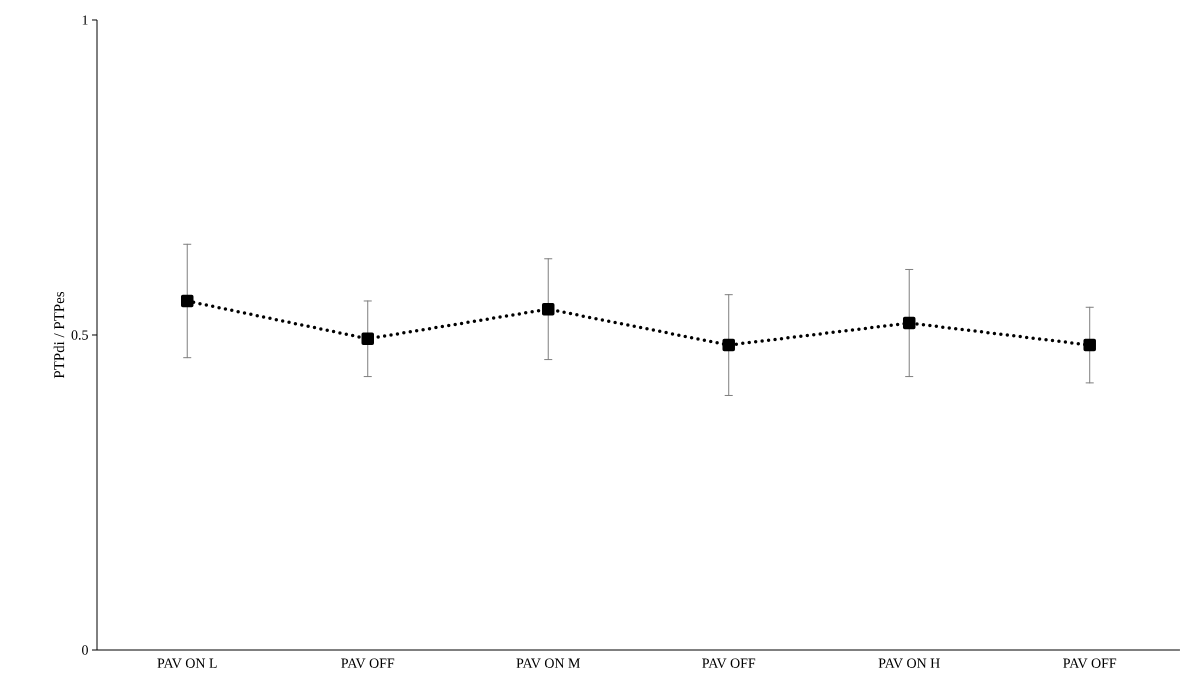 The image size is (1188, 694). Describe the element at coordinates (548, 663) in the screenshot. I see `x-tick-label: PAV ON M` at that location.